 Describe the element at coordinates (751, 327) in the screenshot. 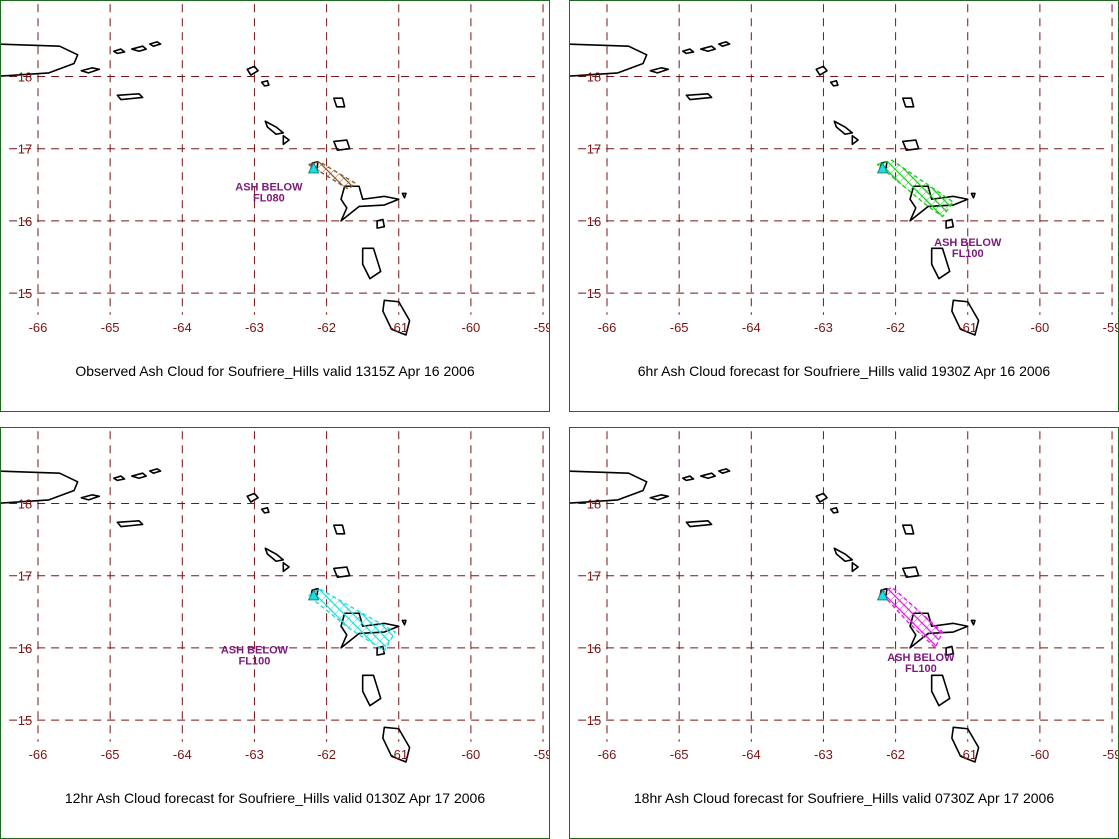

I see `x-tick-label: -64` at that location.